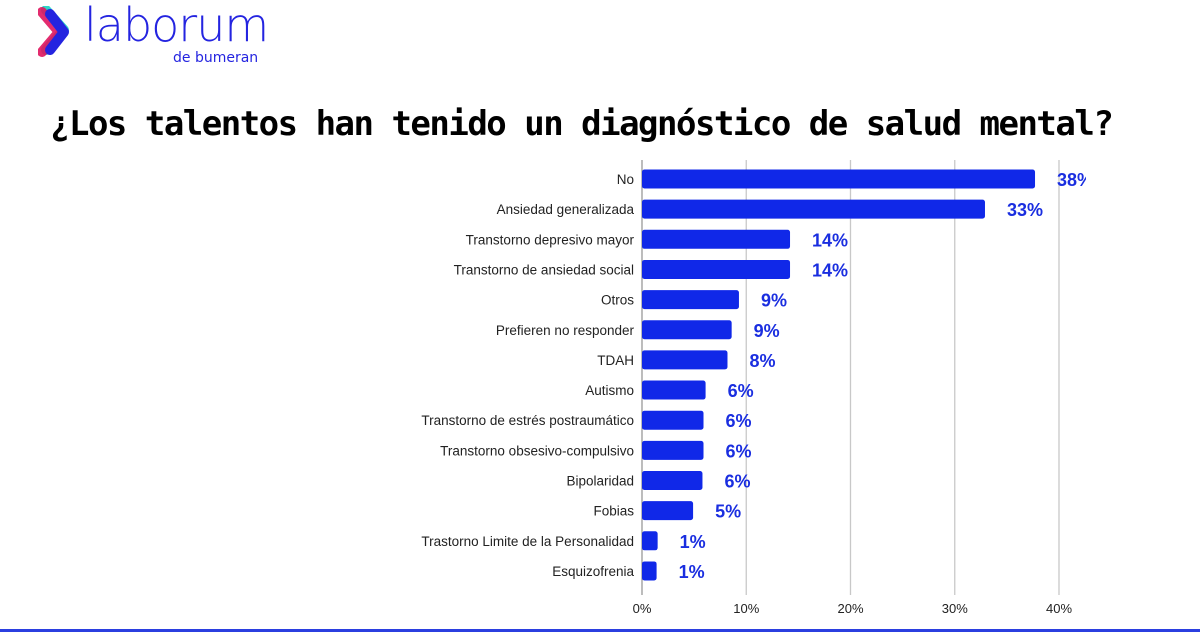  Describe the element at coordinates (600, 481) in the screenshot. I see `category-label: Bipolaridad` at that location.